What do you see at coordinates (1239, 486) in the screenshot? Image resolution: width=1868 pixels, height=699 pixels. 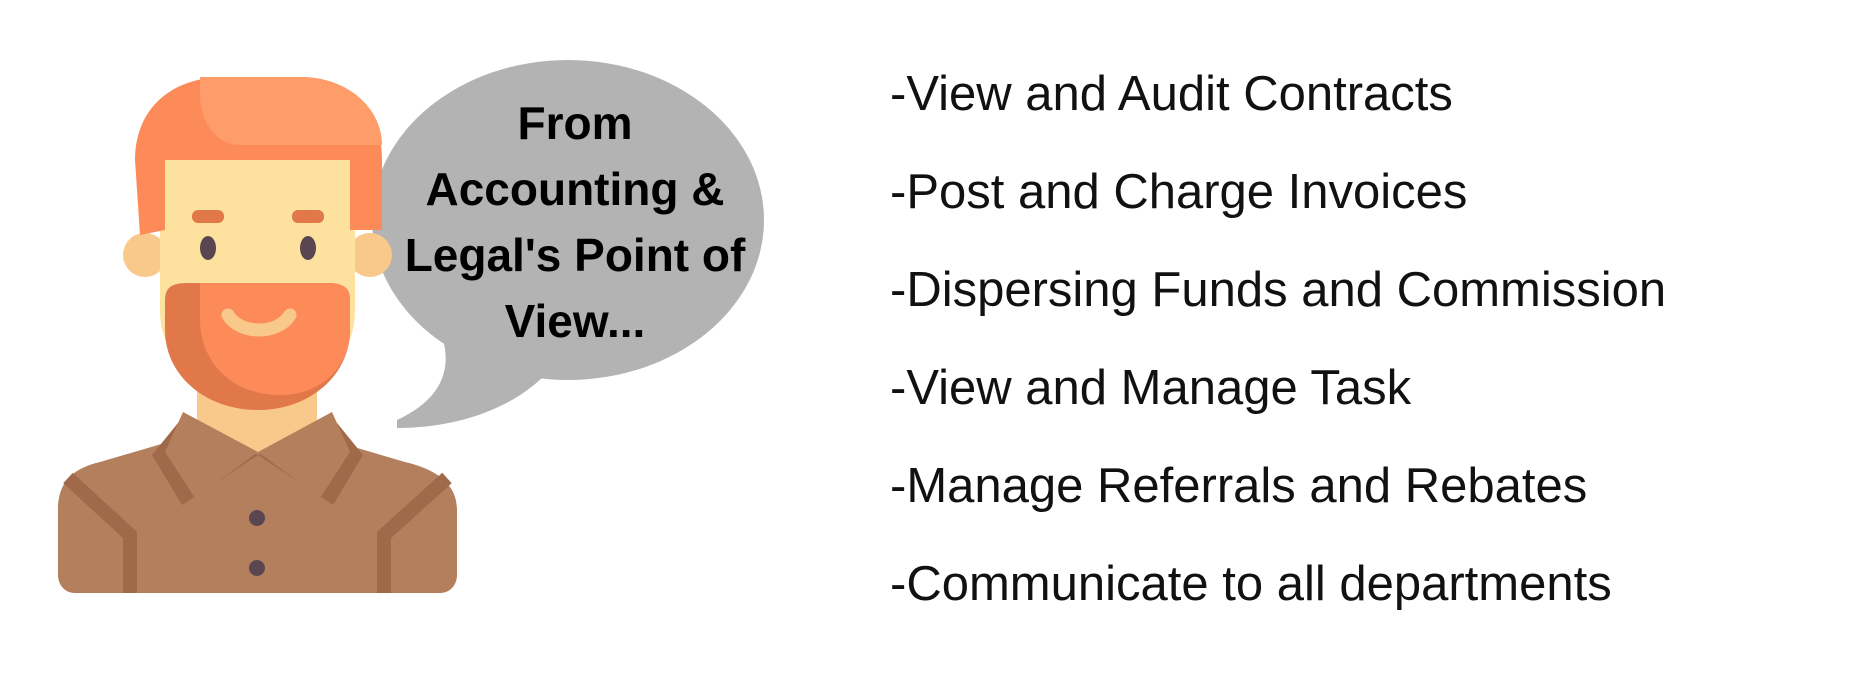 I see `task-item-manage-referrals: -Manage Referrals and Rebates` at bounding box center [1239, 486].